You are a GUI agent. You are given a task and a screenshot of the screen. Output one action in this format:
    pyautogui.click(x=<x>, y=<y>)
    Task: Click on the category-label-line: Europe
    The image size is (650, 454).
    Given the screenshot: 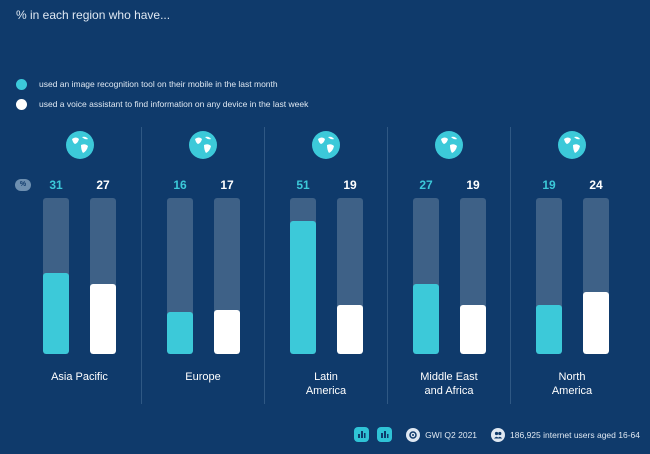 What is the action you would take?
    pyautogui.click(x=203, y=377)
    